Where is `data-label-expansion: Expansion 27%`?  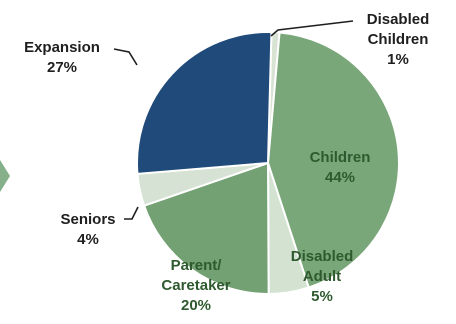
data-label-expansion: Expansion 27% is located at coordinates (62, 57).